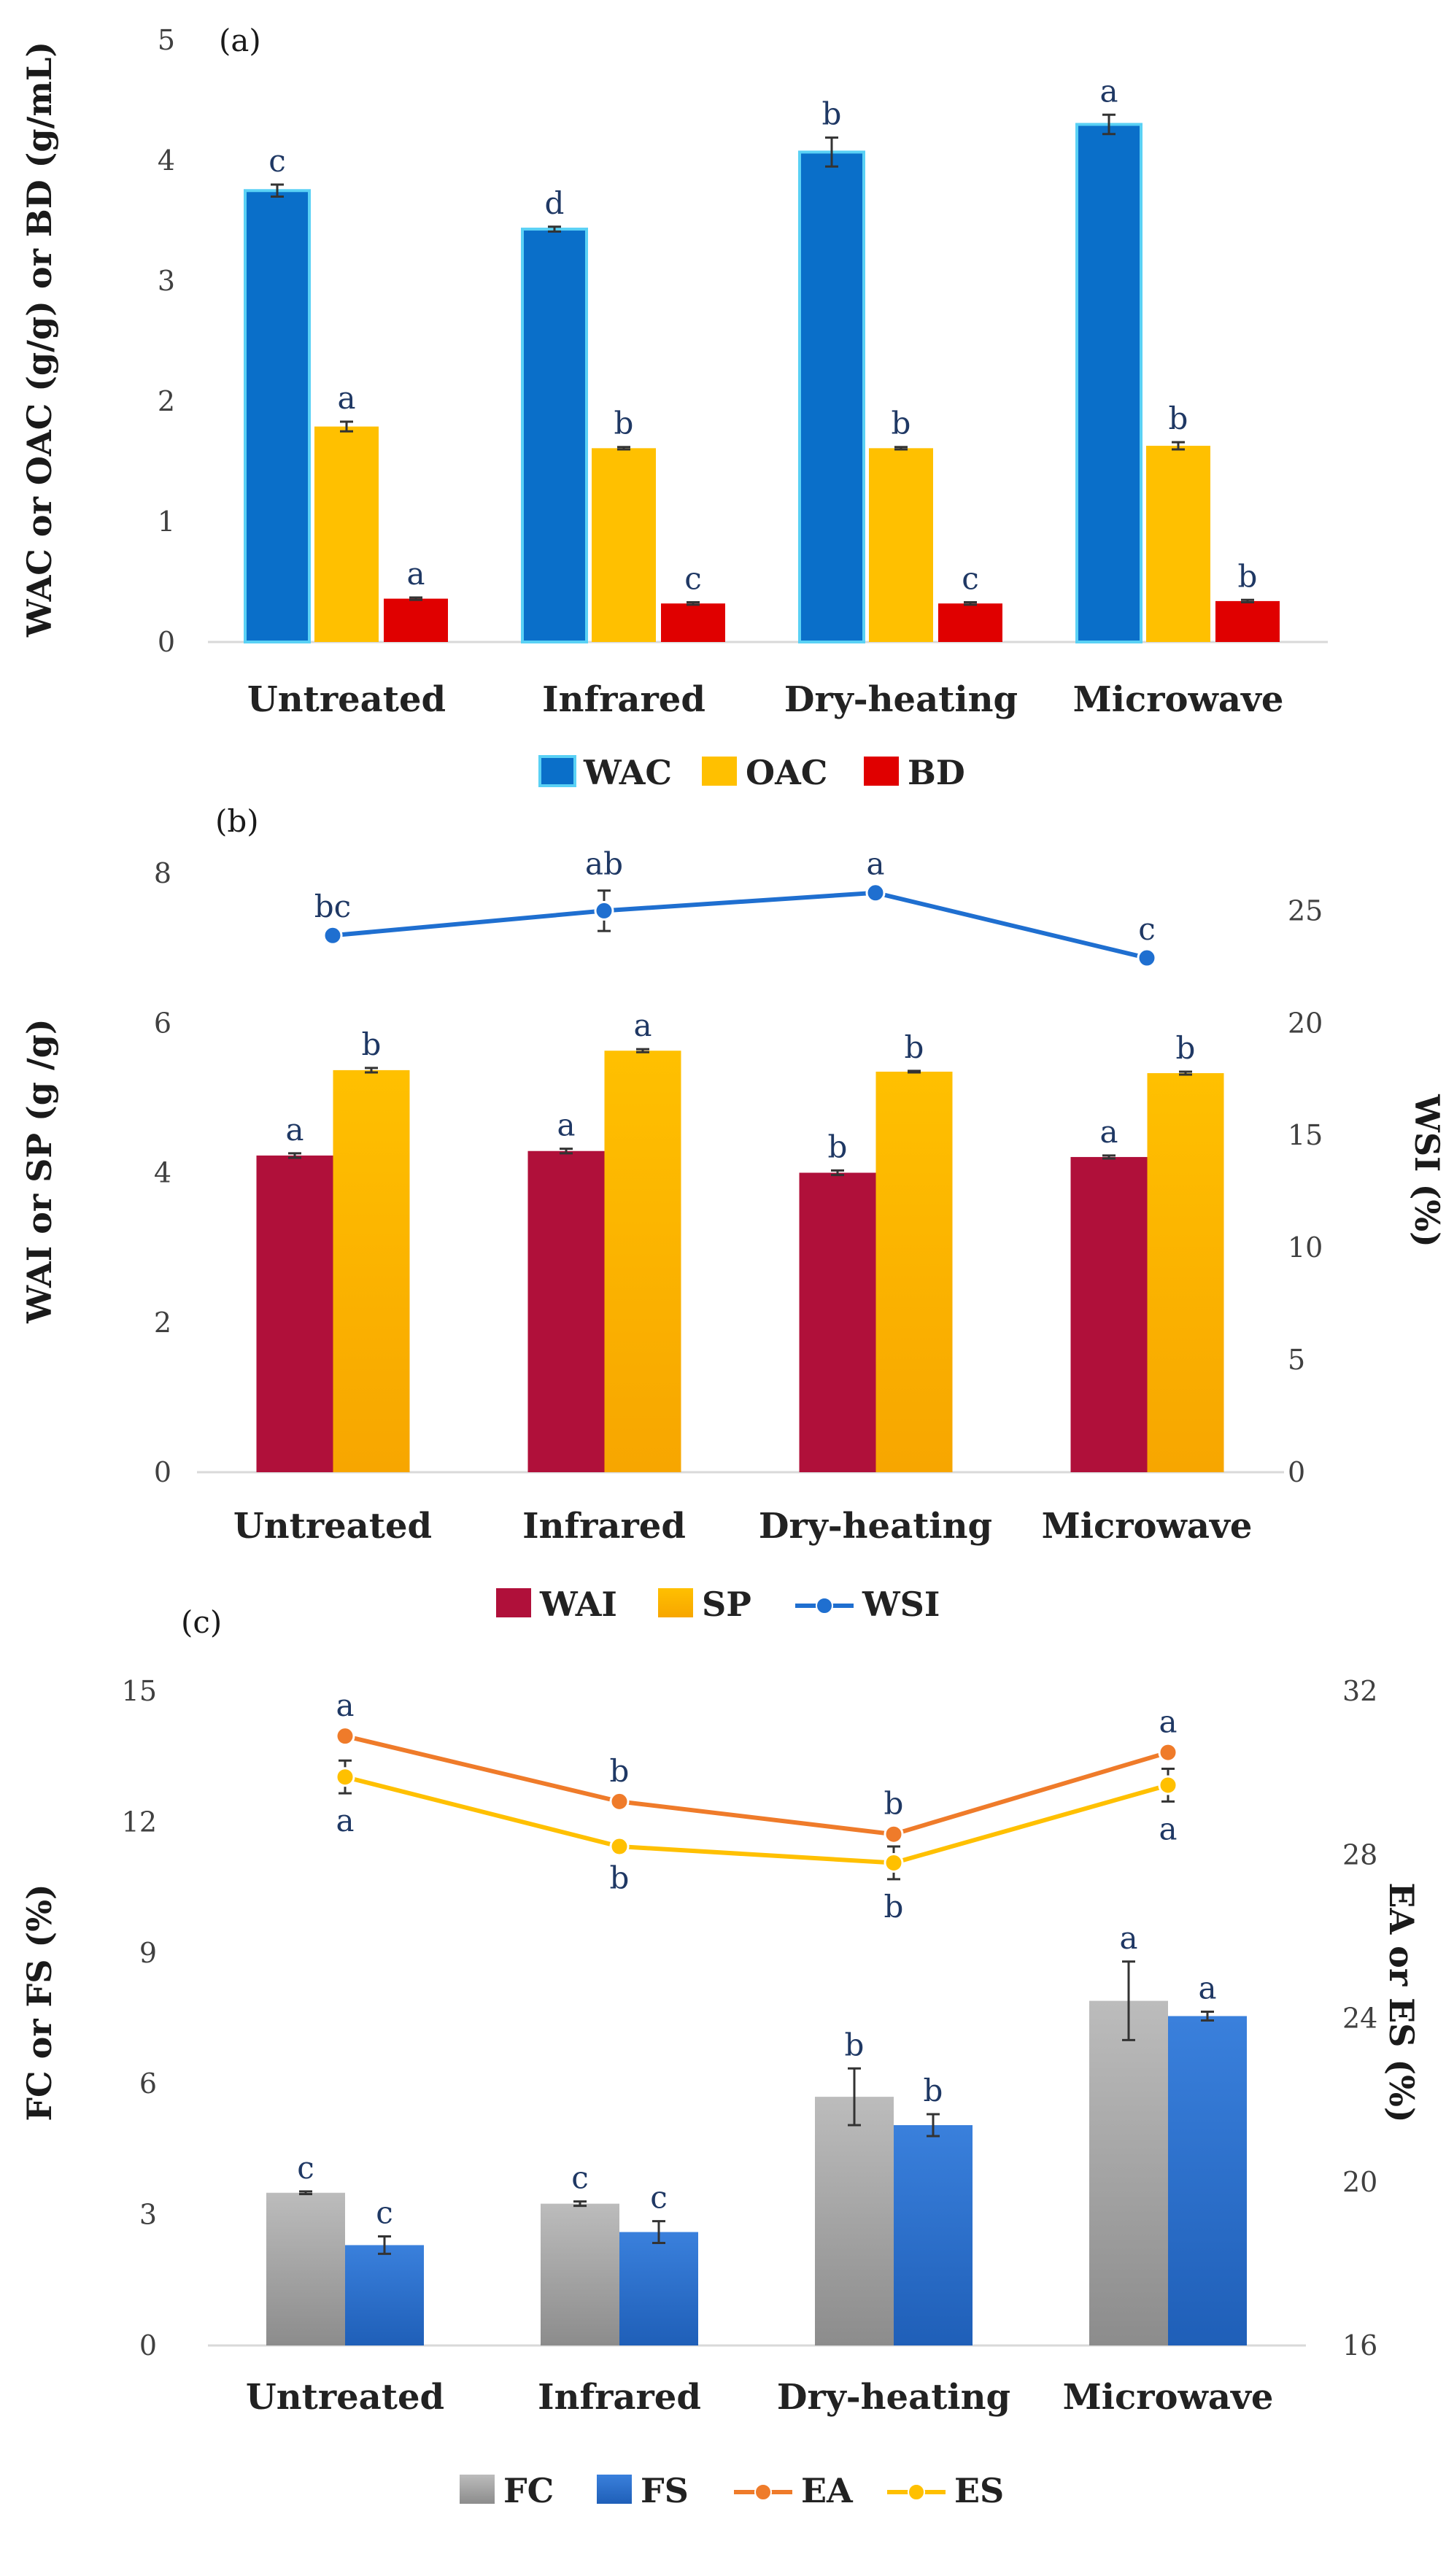 The width and height of the screenshot is (1446, 2576). Describe the element at coordinates (825, 1605) in the screenshot. I see `legend-marker-wsi` at that location.